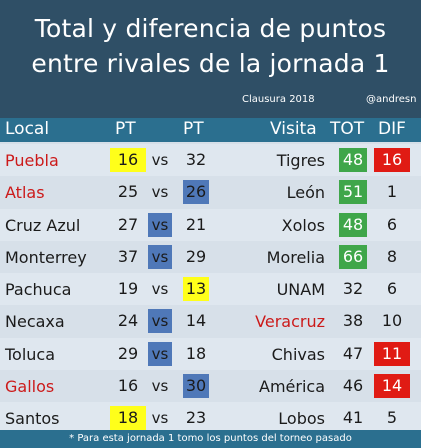 The width and height of the screenshot is (421, 448). Describe the element at coordinates (353, 256) in the screenshot. I see `total-points: 66` at that location.